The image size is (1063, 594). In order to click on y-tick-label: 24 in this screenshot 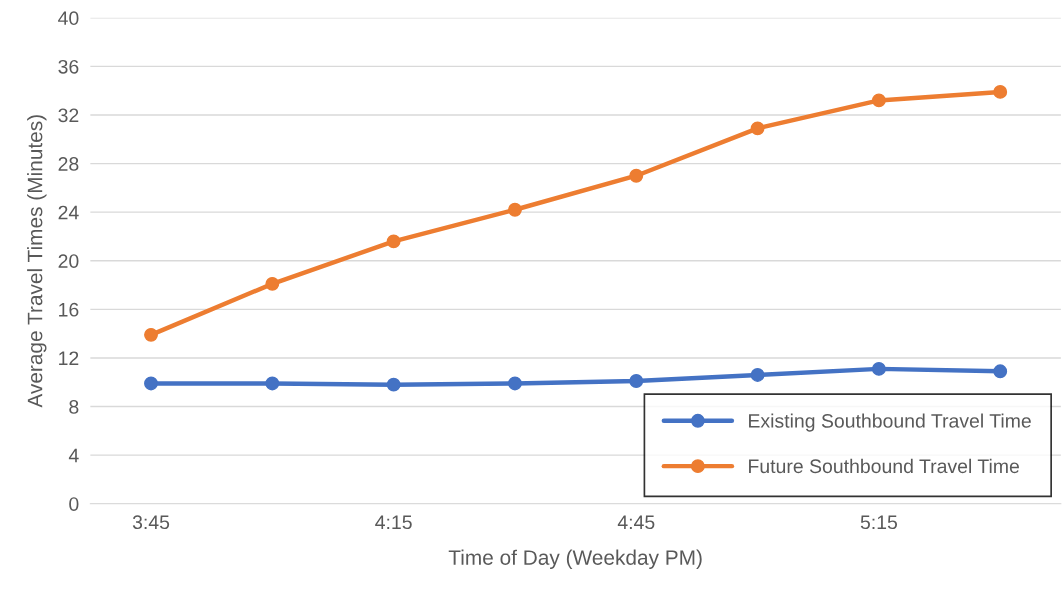, I will do `click(68, 212)`.